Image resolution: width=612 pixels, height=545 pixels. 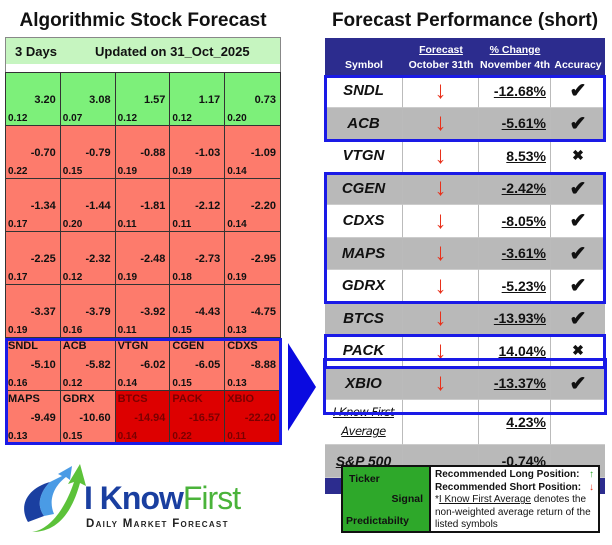 I want to click on forecast-cell: -4.75 0.13, so click(x=252, y=311).